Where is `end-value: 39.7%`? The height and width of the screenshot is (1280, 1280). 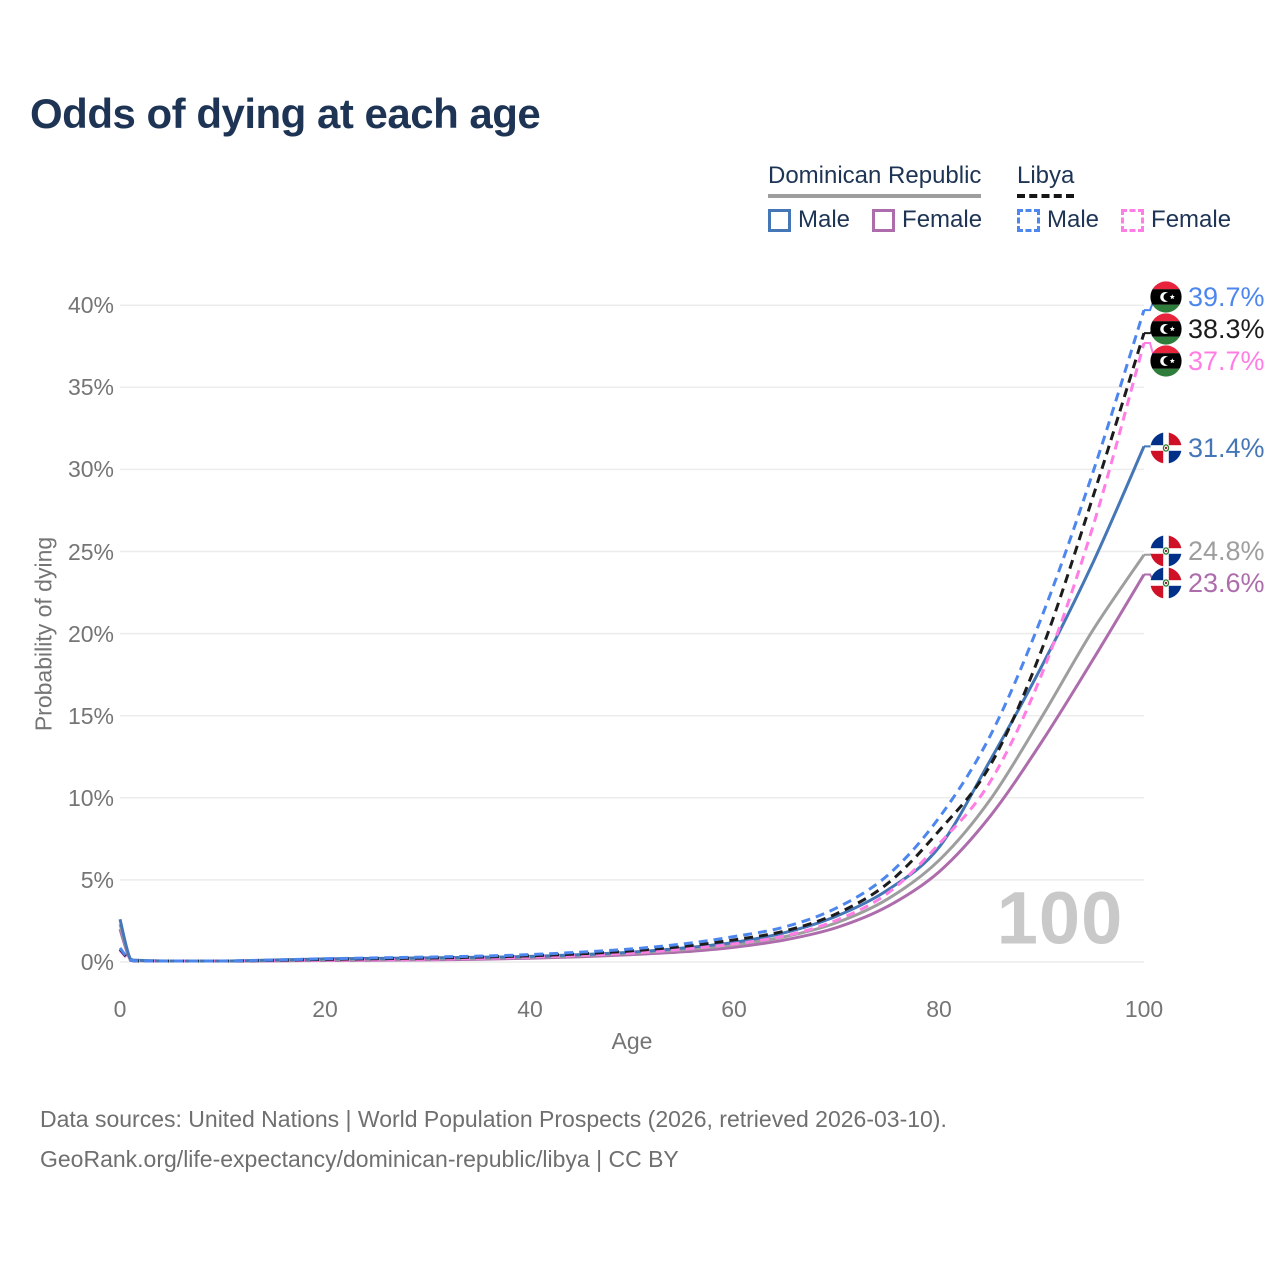 end-value: 39.7% is located at coordinates (1226, 296).